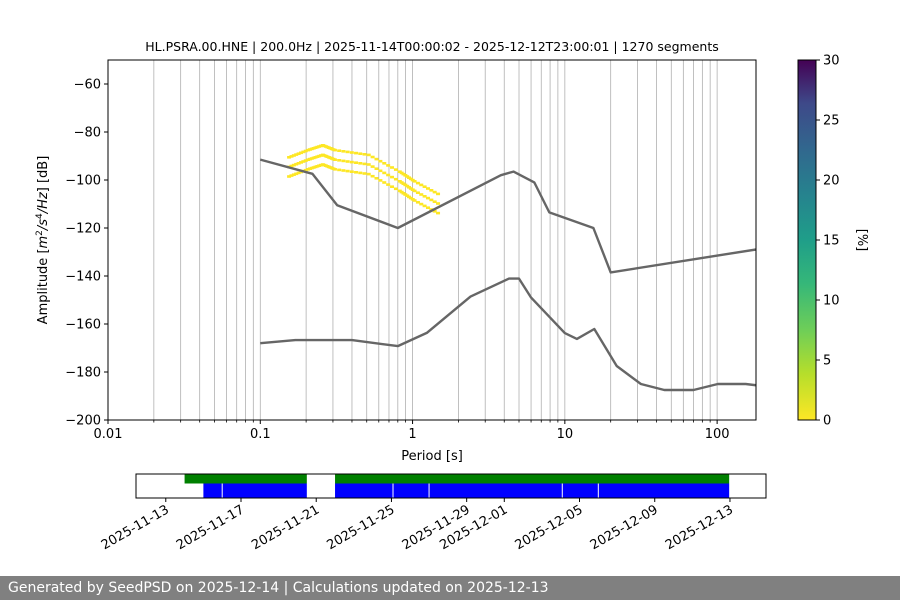 The image size is (900, 600). I want to click on timeline-tick-label: 2025-11-25, so click(361, 527).